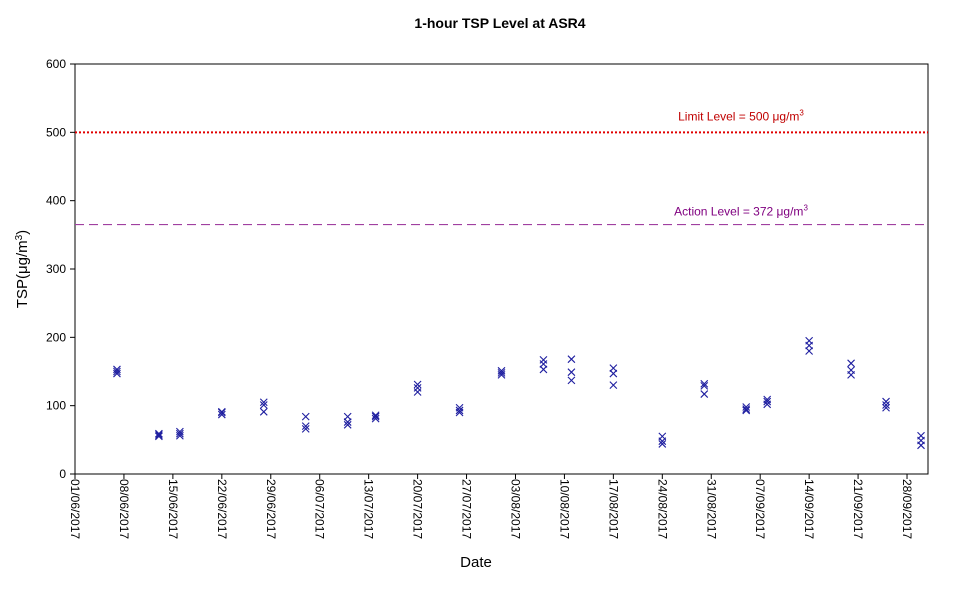 This screenshot has height=594, width=967. I want to click on x-tick-label: 01/06/2017, so click(75, 509).